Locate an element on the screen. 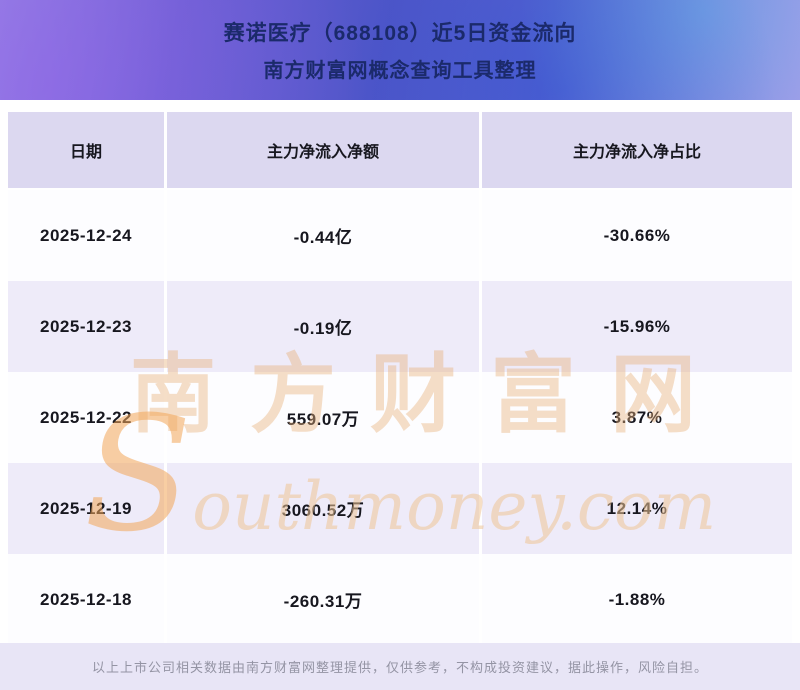  cell-net-inflow: -0.19亿 is located at coordinates (323, 326).